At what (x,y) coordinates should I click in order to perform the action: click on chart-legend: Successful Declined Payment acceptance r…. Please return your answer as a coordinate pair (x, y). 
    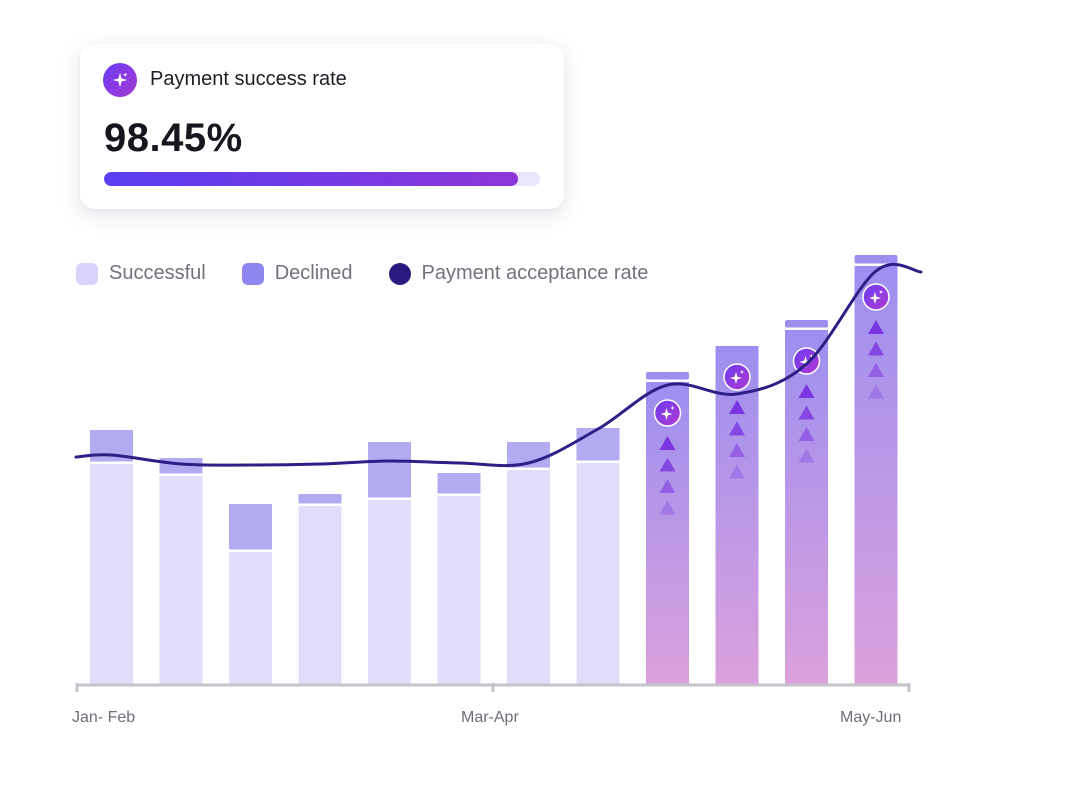
    Looking at the image, I should click on (380, 273).